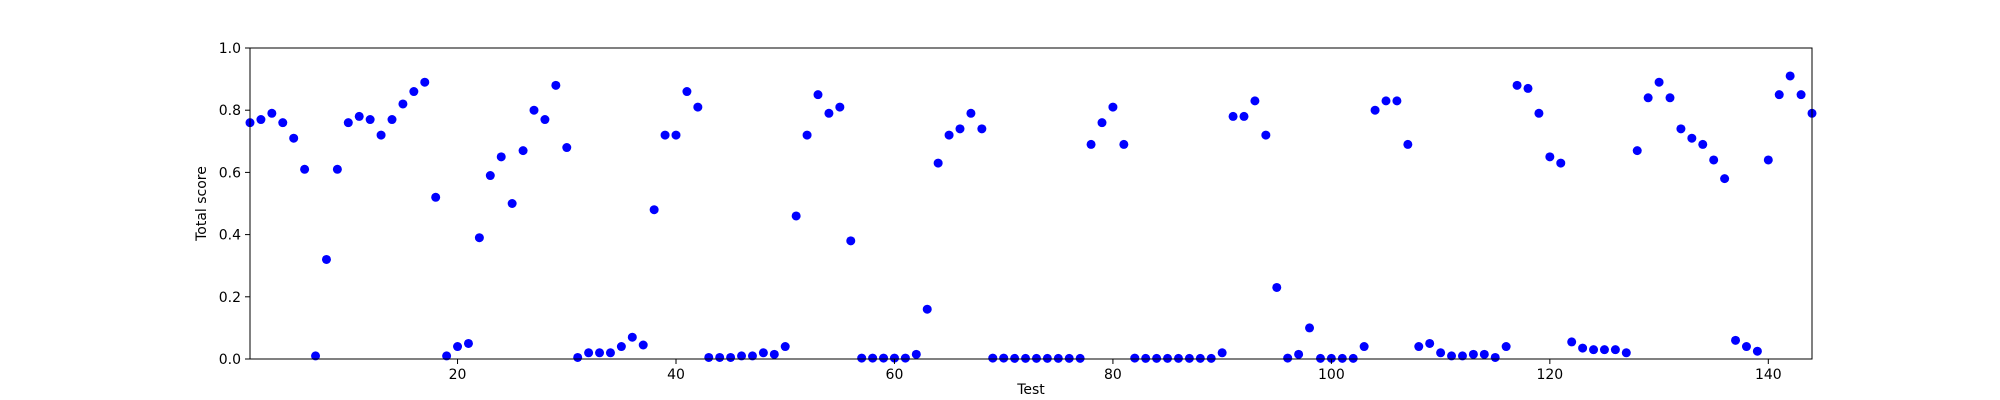  What do you see at coordinates (230, 298) in the screenshot?
I see `y-tick-label: 0.2` at bounding box center [230, 298].